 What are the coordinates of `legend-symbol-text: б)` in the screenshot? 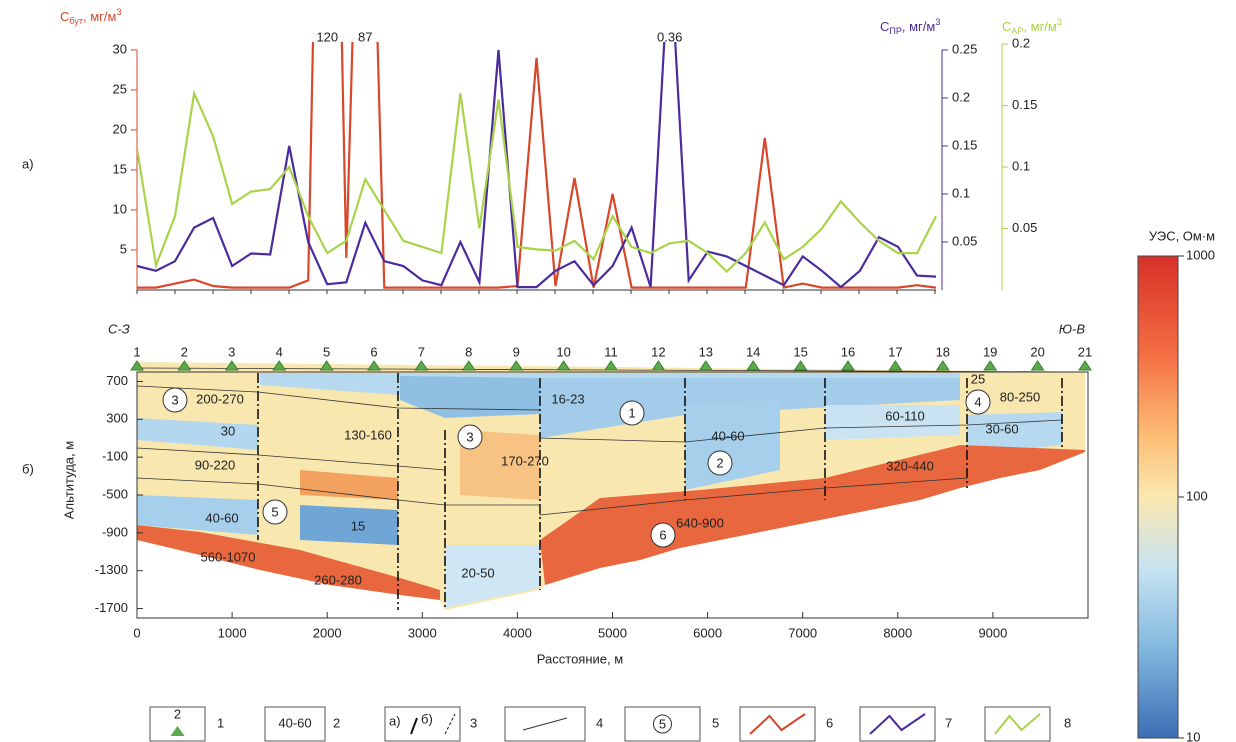 It's located at (427, 718).